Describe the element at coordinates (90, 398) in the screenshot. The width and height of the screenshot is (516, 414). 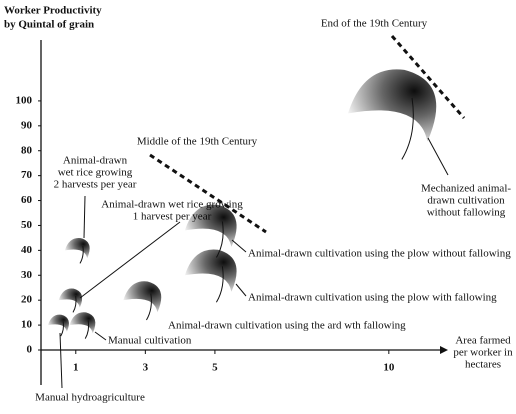
I see `point-label: Manual hydroagriculture` at that location.